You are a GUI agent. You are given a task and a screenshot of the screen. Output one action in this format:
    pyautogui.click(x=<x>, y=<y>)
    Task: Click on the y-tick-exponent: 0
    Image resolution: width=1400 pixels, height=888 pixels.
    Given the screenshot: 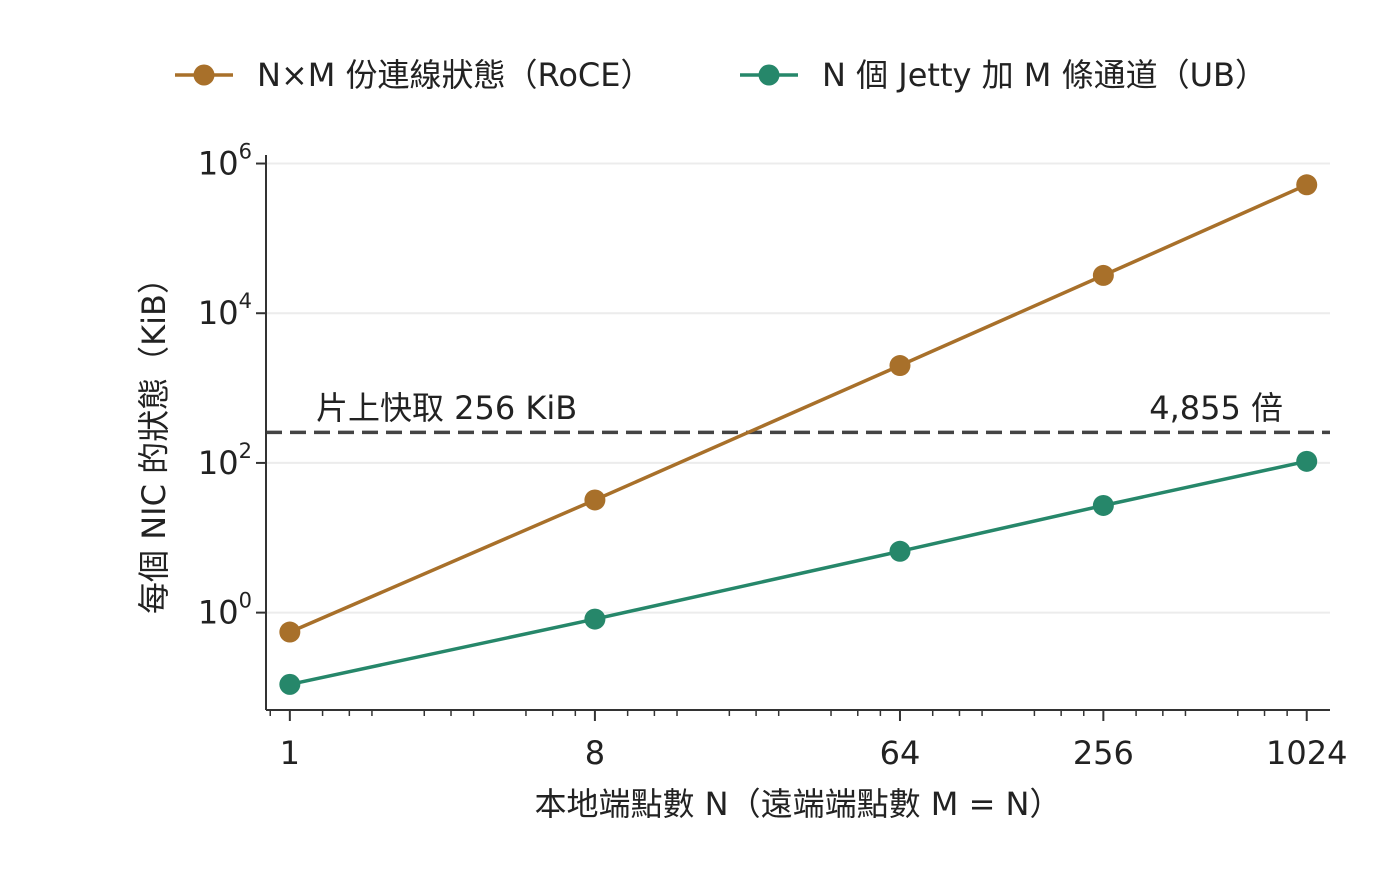 What is the action you would take?
    pyautogui.click(x=245, y=601)
    